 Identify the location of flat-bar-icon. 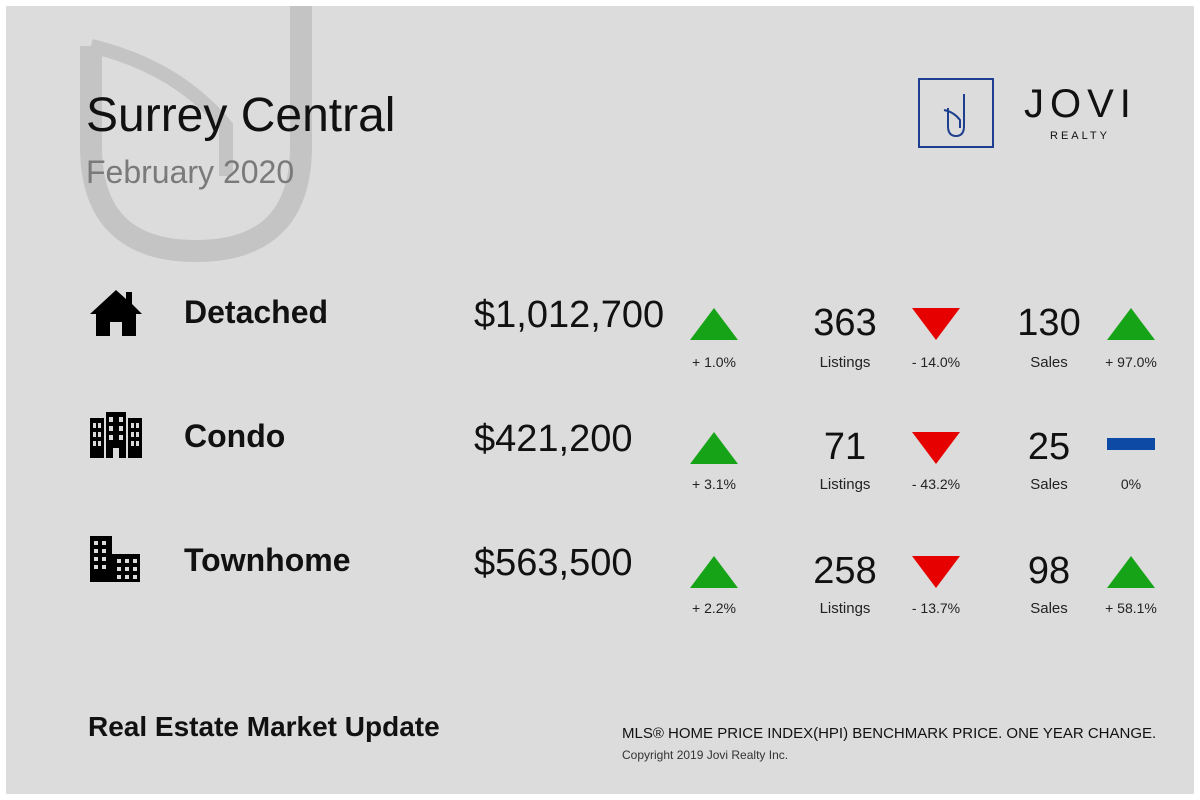
(1131, 444).